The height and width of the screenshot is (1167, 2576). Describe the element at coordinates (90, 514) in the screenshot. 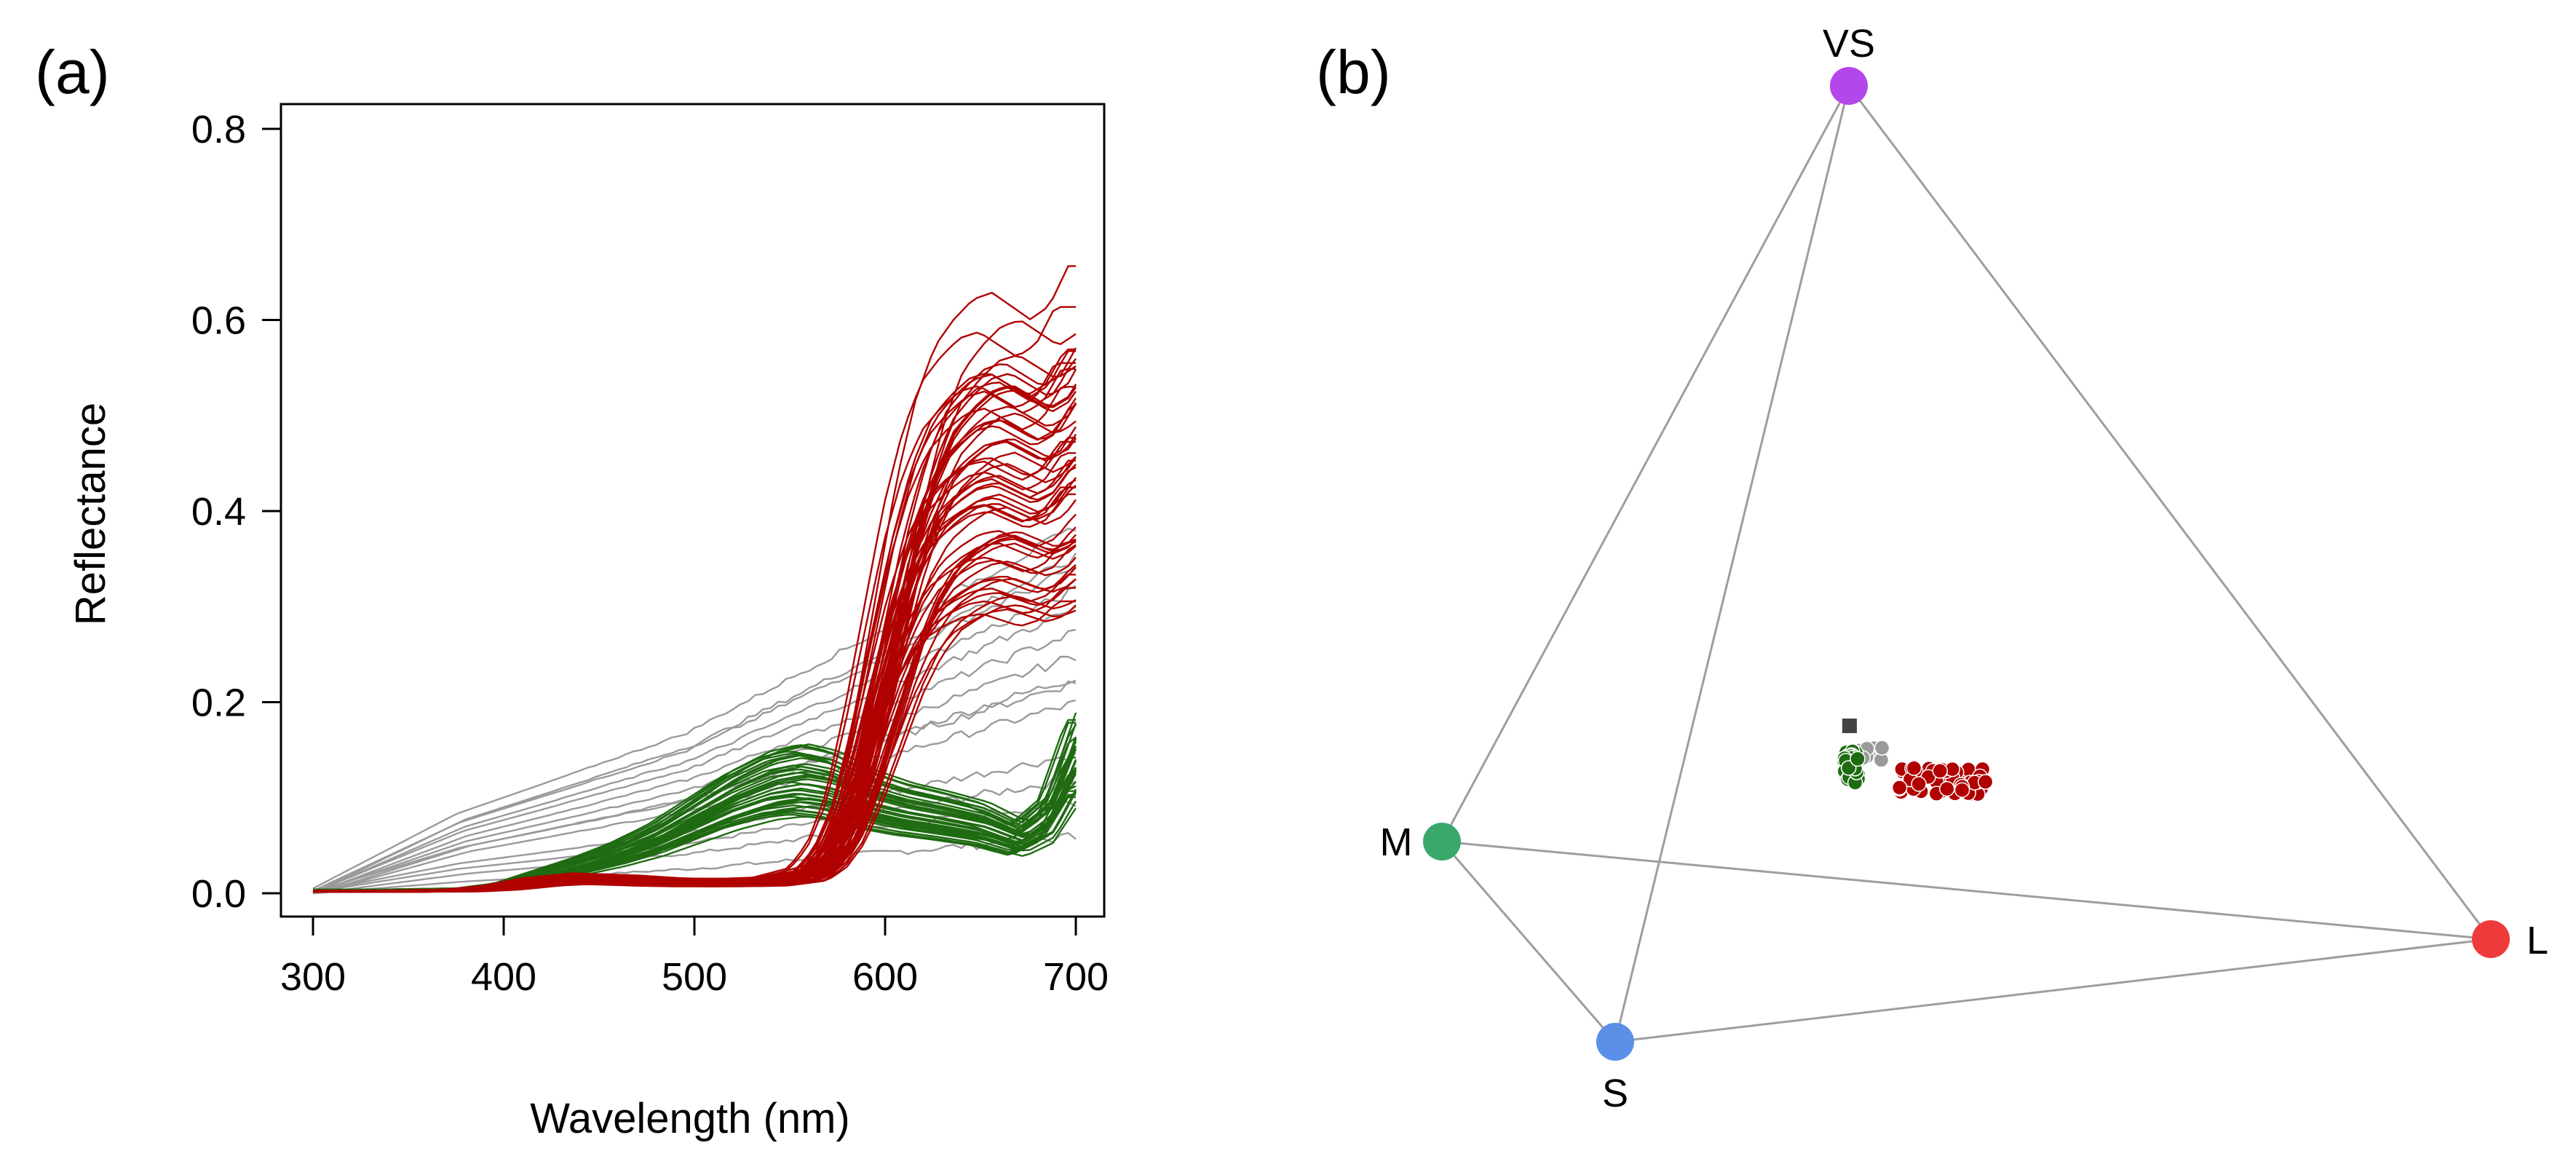

I see `y-axis-label: Reflectance` at that location.